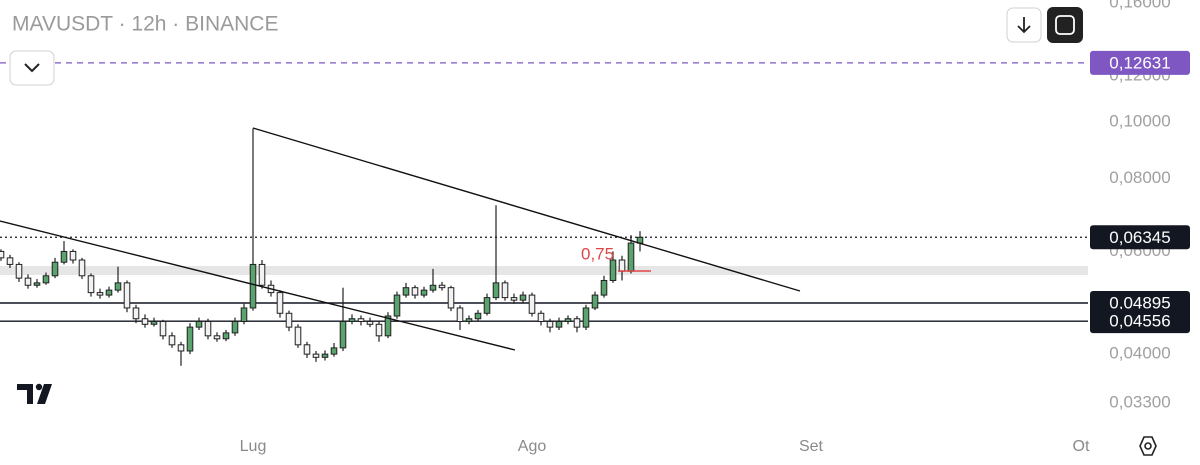 The width and height of the screenshot is (1200, 465). I want to click on arrow-icon, so click(1024, 25).